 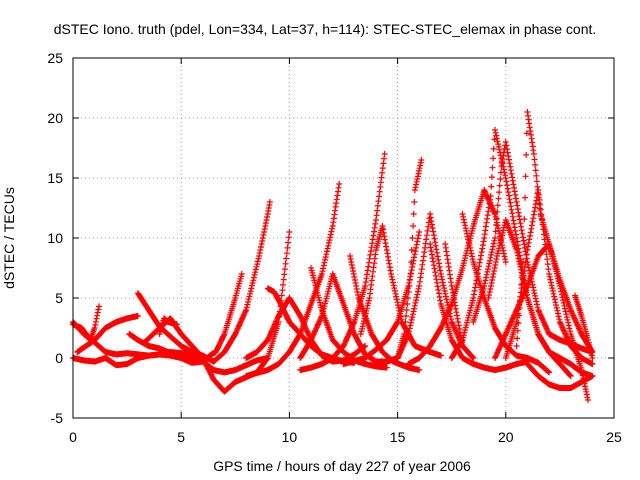 What do you see at coordinates (107, 334) in the screenshot?
I see `series-4-points` at bounding box center [107, 334].